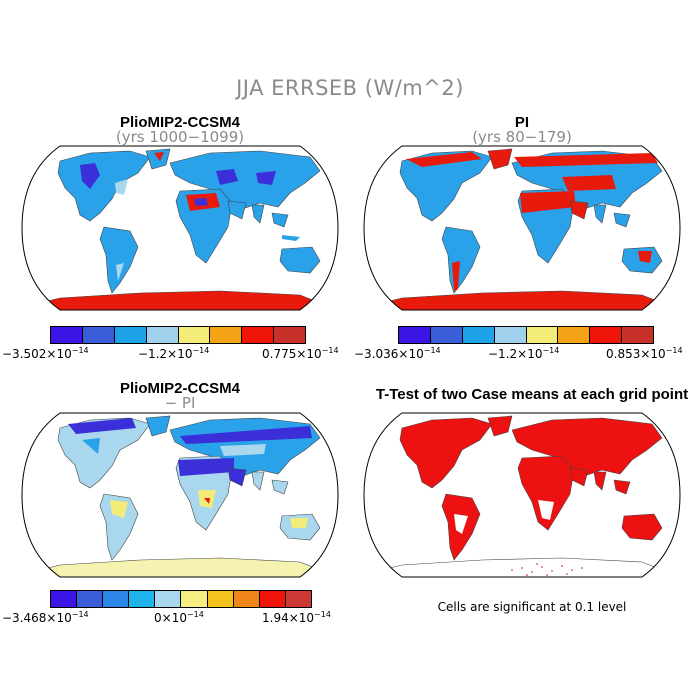 The height and width of the screenshot is (700, 700). What do you see at coordinates (180, 403) in the screenshot?
I see `panel-3-subtitle: − PI` at bounding box center [180, 403].